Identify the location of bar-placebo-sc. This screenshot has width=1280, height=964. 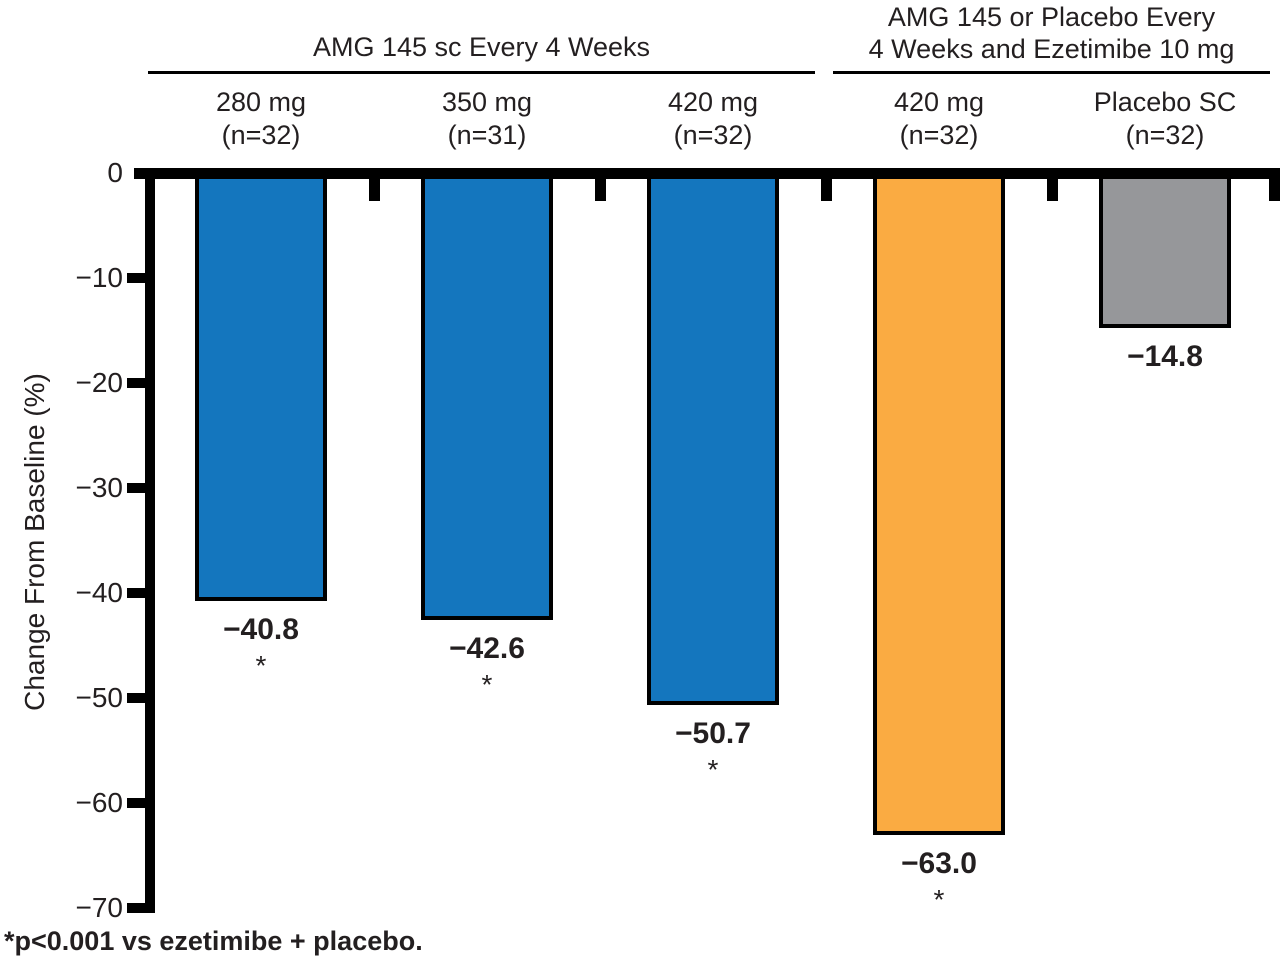
(1165, 253).